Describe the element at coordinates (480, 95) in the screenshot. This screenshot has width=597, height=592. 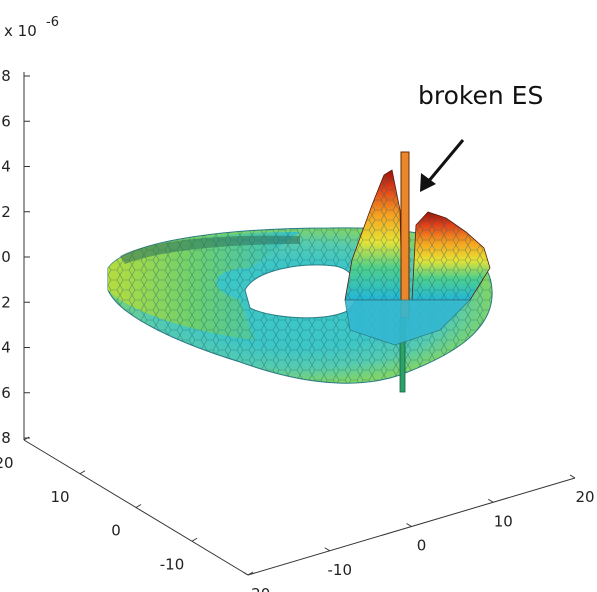
I see `annotation-label: broken ES` at that location.